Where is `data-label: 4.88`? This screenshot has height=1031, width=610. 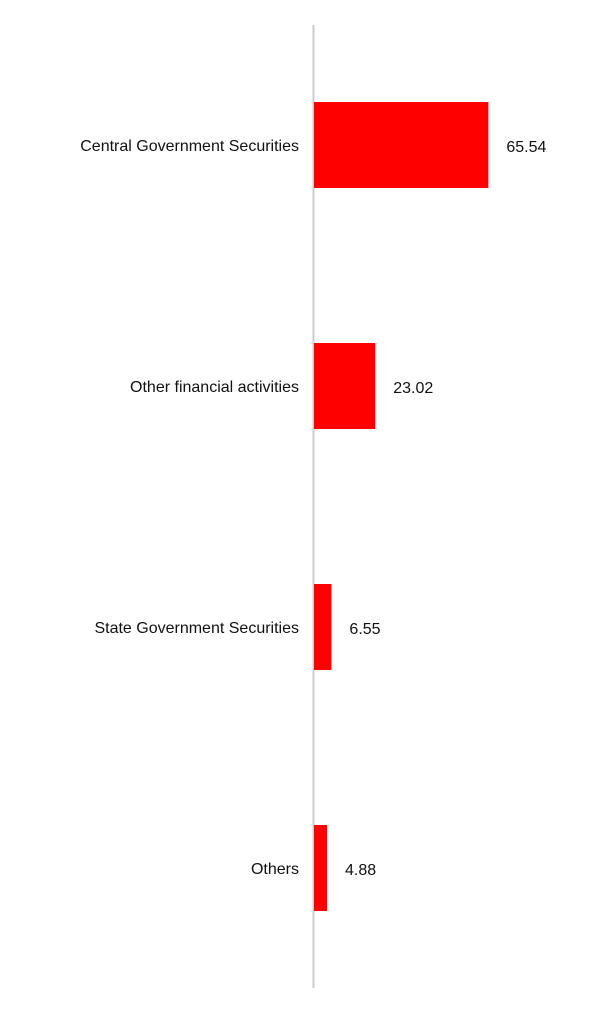
data-label: 4.88 is located at coordinates (360, 870).